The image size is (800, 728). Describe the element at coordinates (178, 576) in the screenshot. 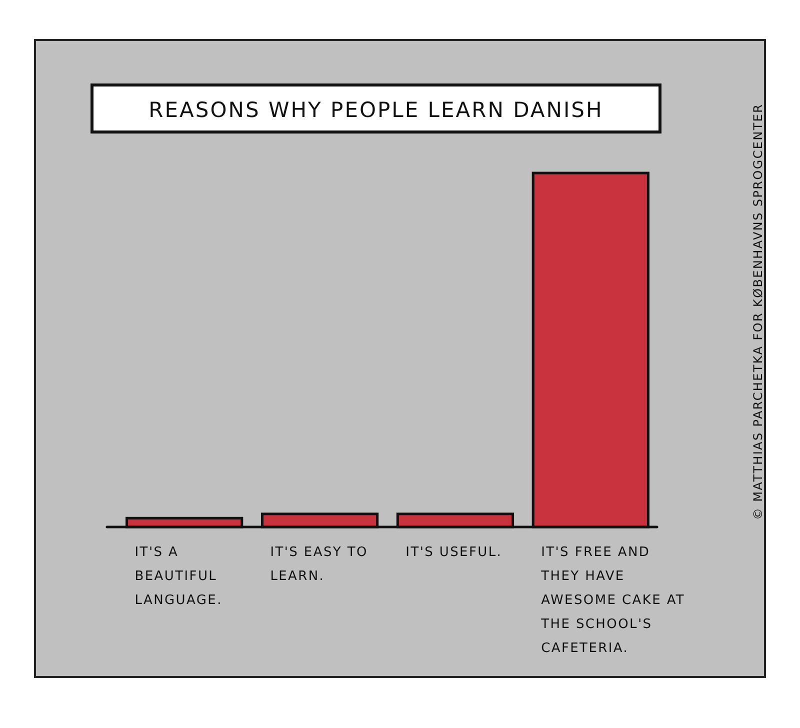

I see `x-tick-label: IT'S A BEAUTIFUL LANGUAGE.` at that location.